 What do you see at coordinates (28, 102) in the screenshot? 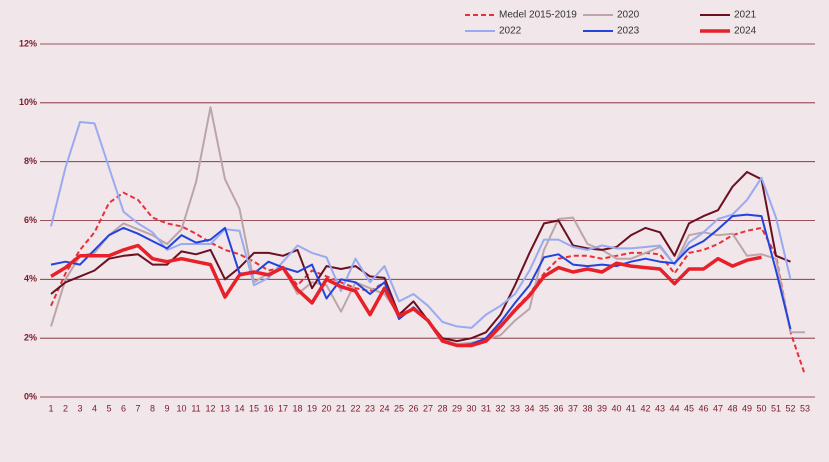
I see `y-tick-label: 10%` at bounding box center [28, 102].